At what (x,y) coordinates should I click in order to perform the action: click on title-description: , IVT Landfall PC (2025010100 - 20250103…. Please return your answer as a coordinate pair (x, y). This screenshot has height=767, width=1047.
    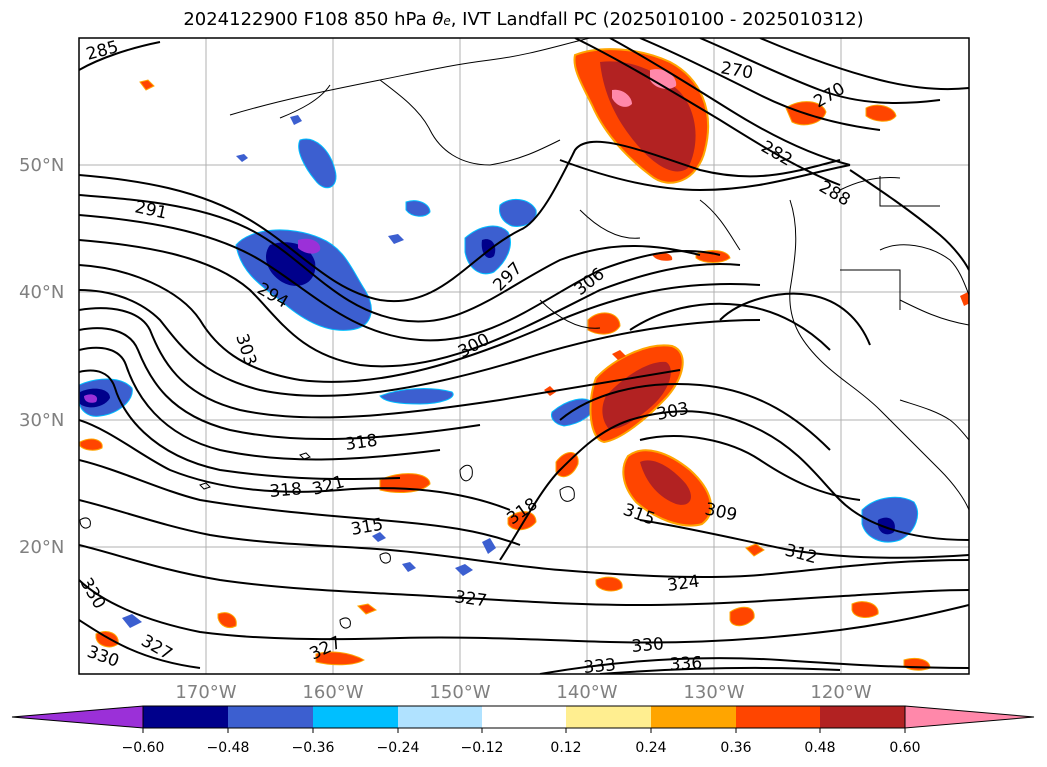
    Looking at the image, I should click on (657, 19).